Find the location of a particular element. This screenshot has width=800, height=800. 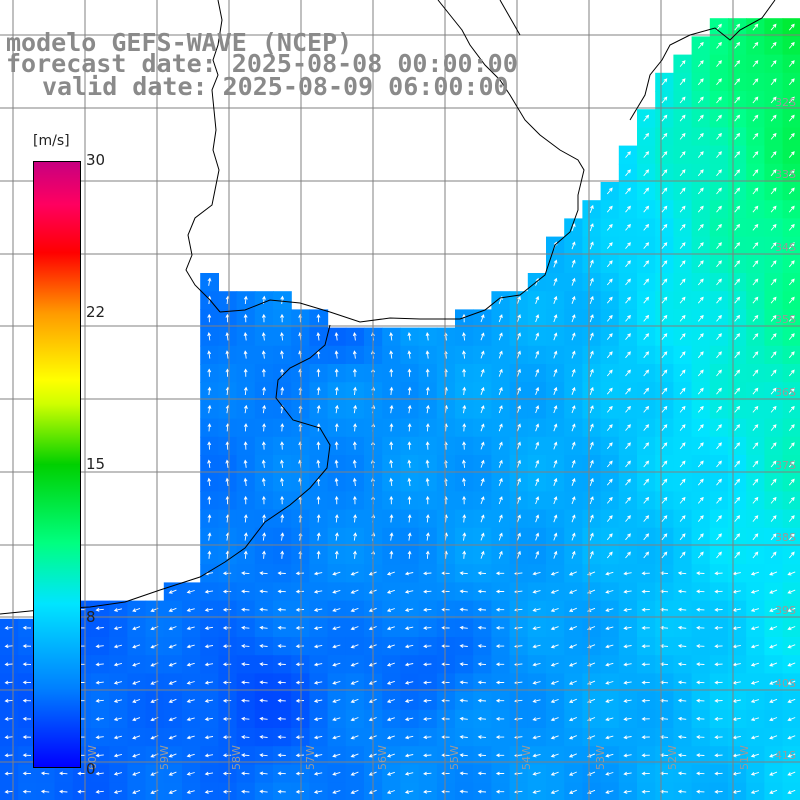

lat-label: 33S is located at coordinates (785, 174).